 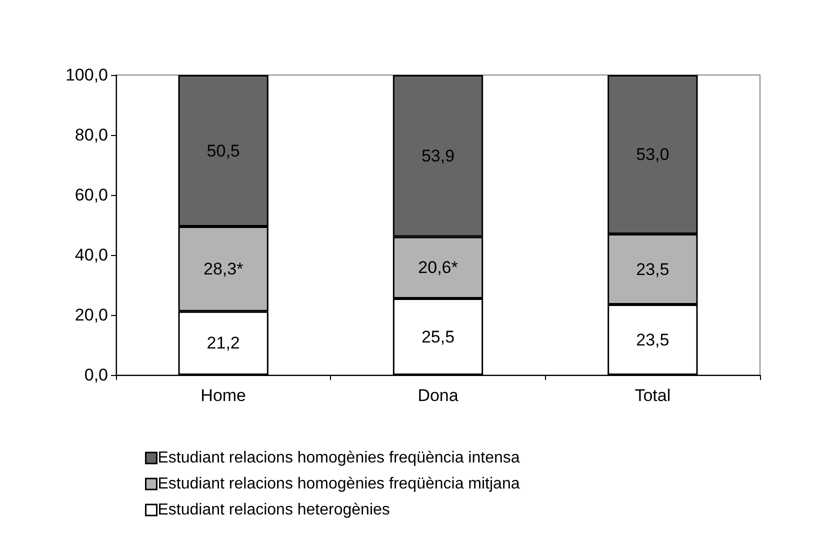 What do you see at coordinates (223, 150) in the screenshot?
I see `data-label: 50,5` at bounding box center [223, 150].